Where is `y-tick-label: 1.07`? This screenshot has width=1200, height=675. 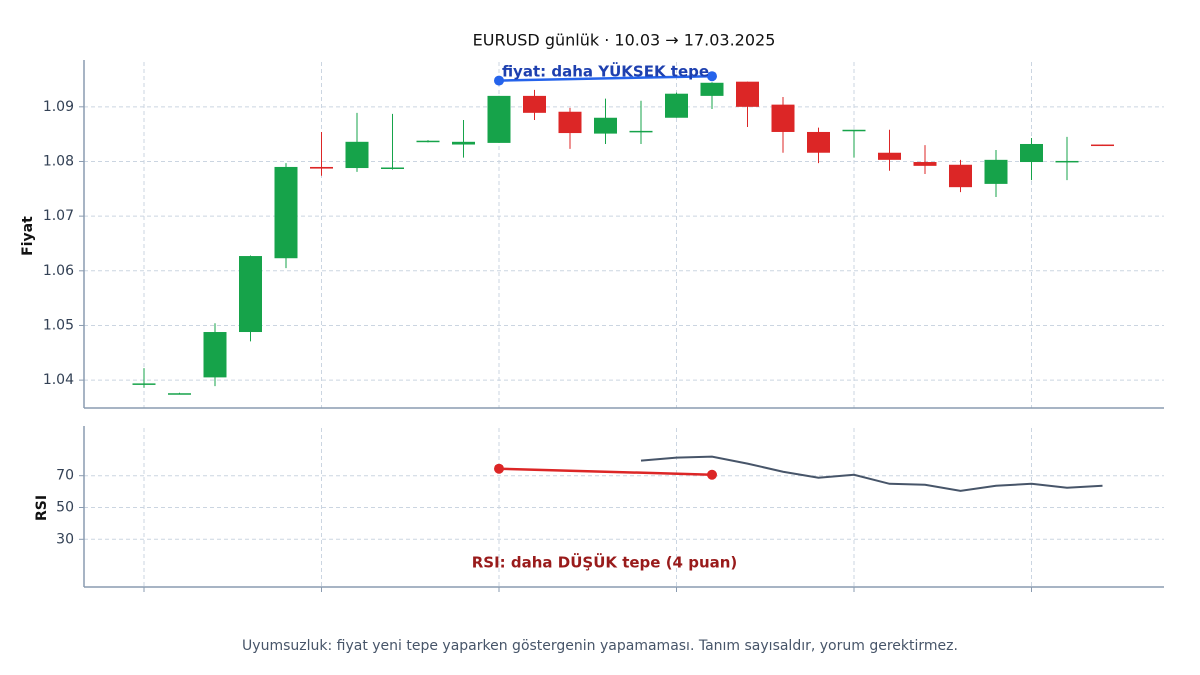 y-tick-label: 1.07 is located at coordinates (58, 216).